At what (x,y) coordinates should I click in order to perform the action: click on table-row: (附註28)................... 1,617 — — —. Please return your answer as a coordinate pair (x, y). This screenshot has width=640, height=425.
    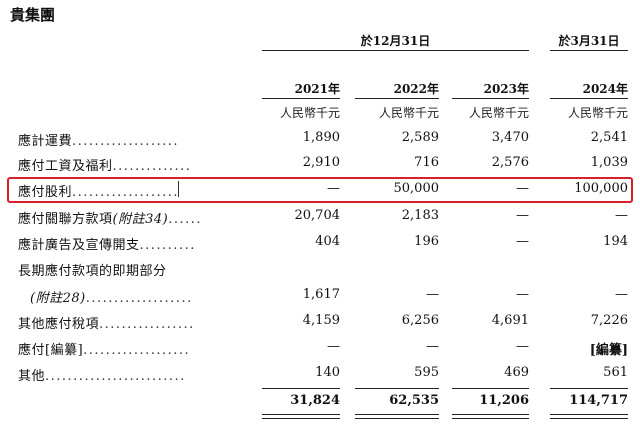
    Looking at the image, I should click on (320, 297).